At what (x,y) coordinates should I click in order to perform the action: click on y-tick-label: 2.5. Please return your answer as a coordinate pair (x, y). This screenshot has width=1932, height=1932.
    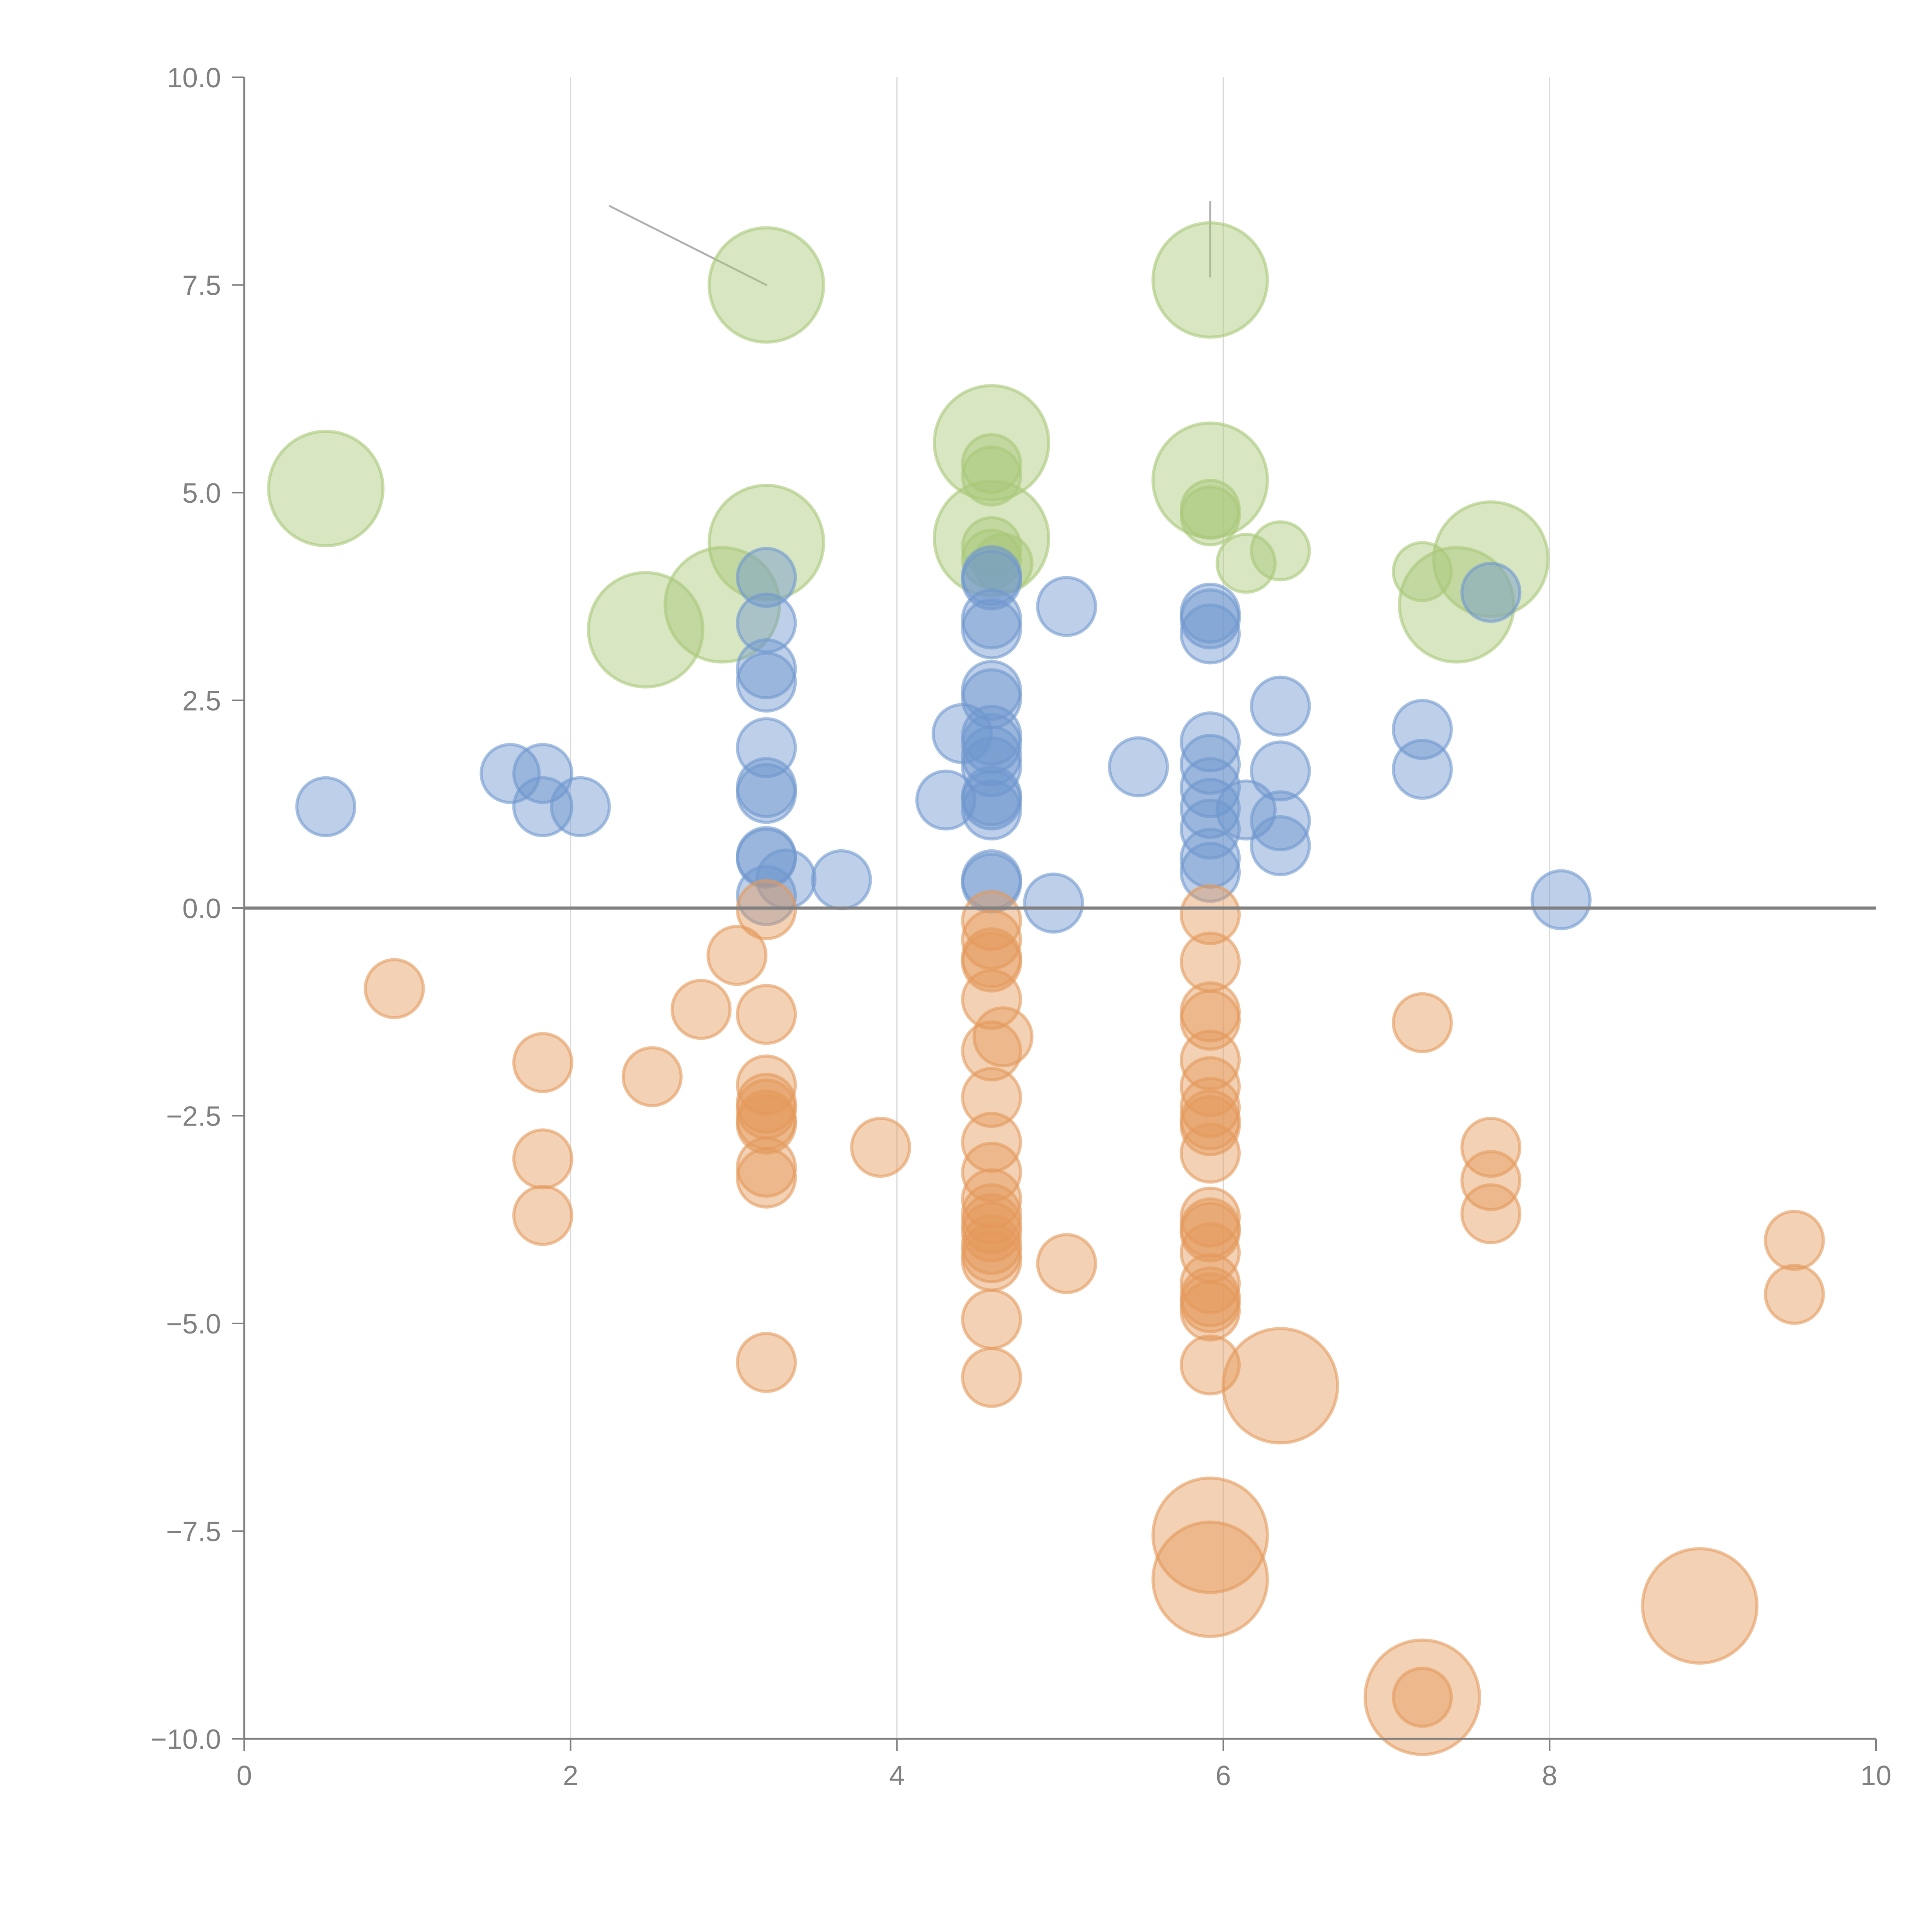
    Looking at the image, I should click on (202, 702).